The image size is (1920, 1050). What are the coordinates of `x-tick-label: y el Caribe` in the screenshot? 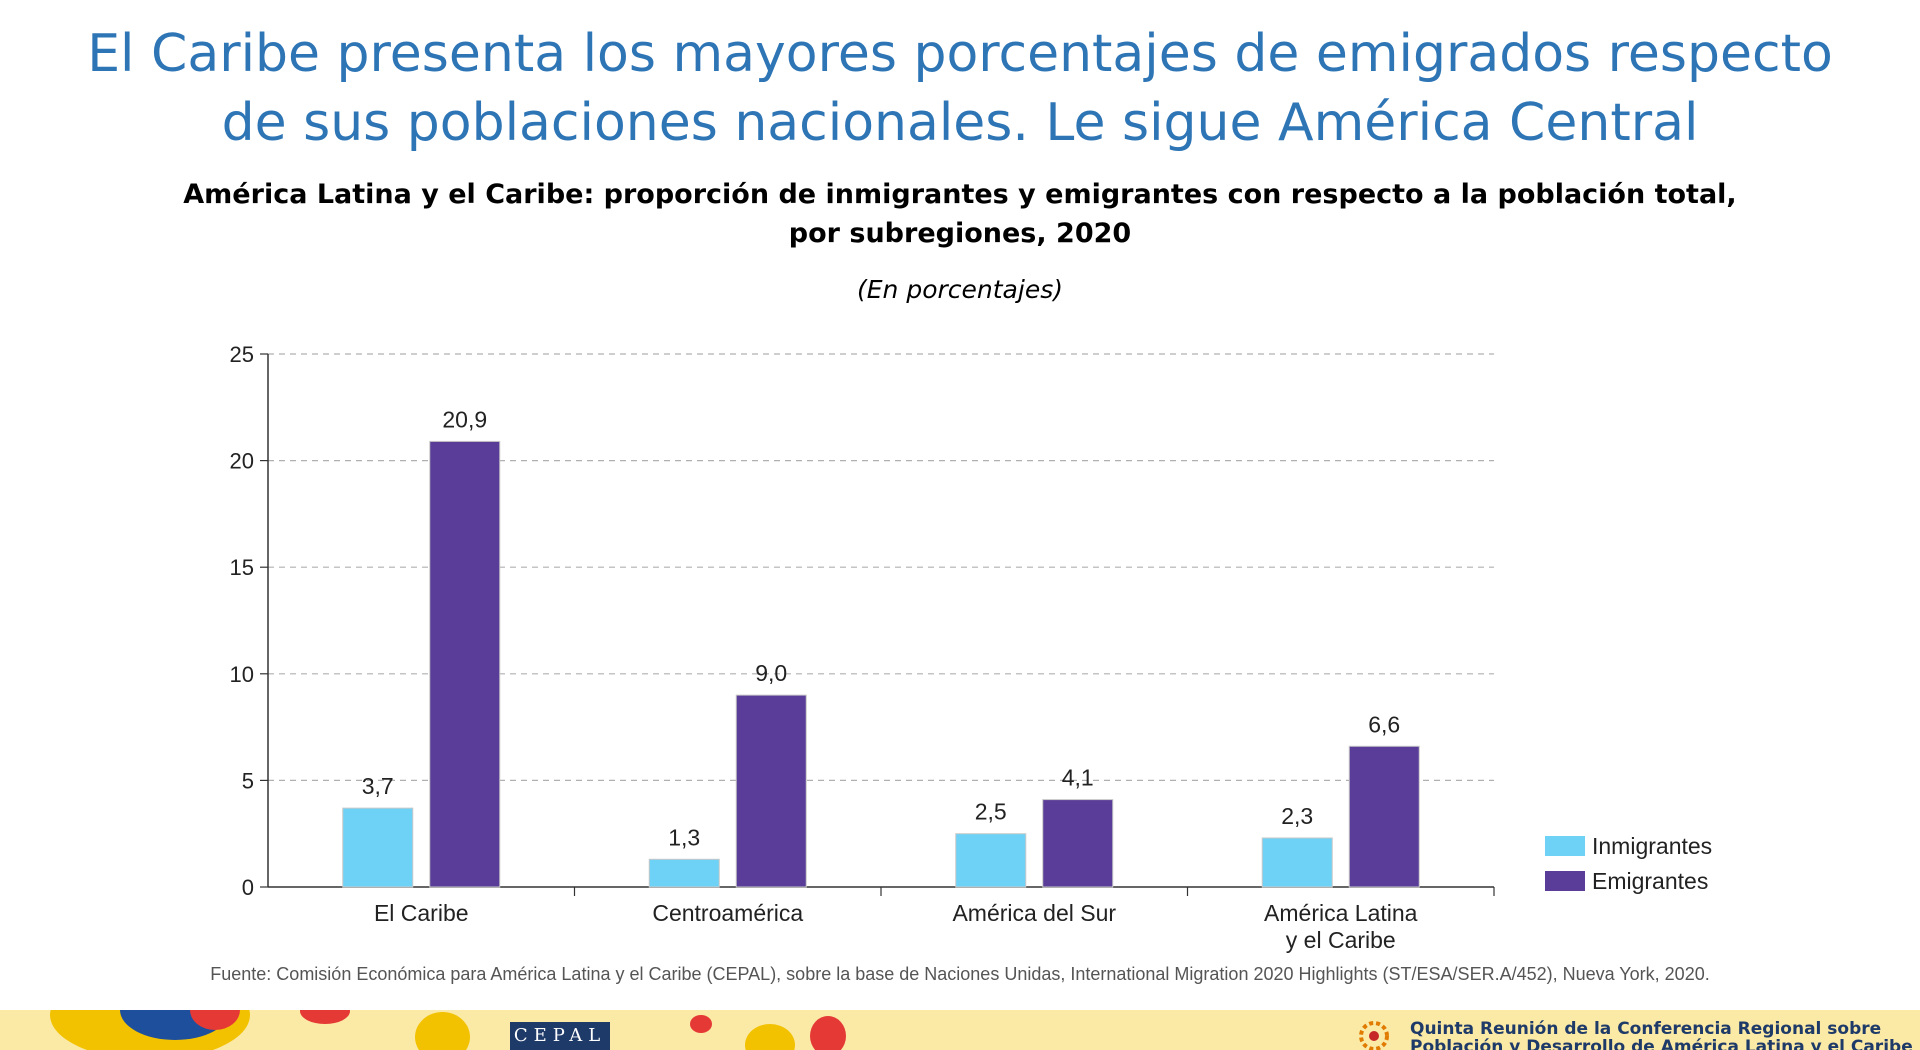 It's located at (1341, 940).